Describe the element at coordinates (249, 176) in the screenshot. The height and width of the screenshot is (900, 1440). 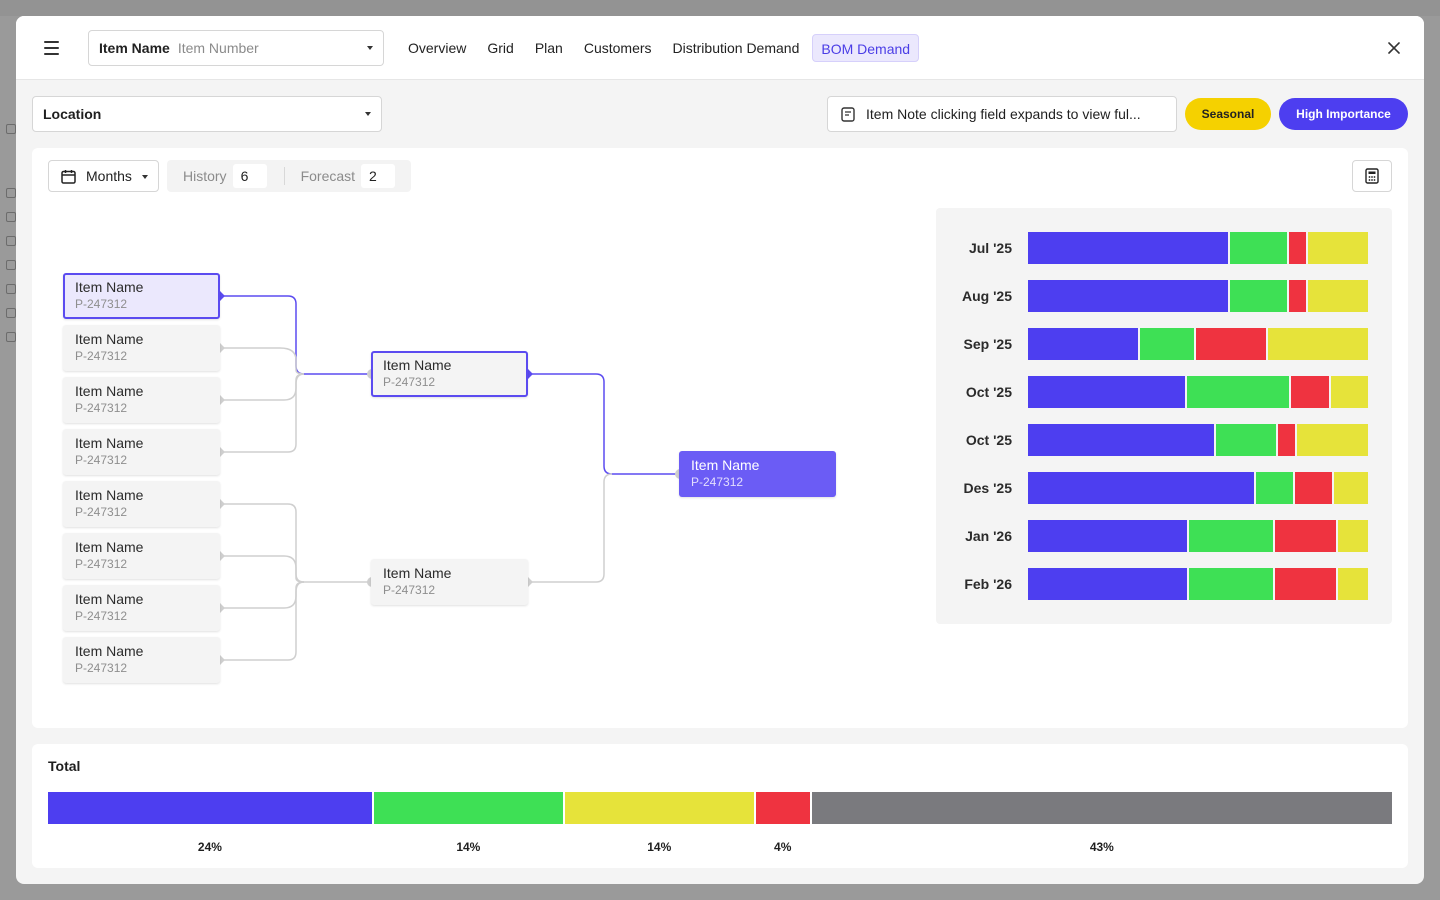
I see `history-input: 6` at that location.